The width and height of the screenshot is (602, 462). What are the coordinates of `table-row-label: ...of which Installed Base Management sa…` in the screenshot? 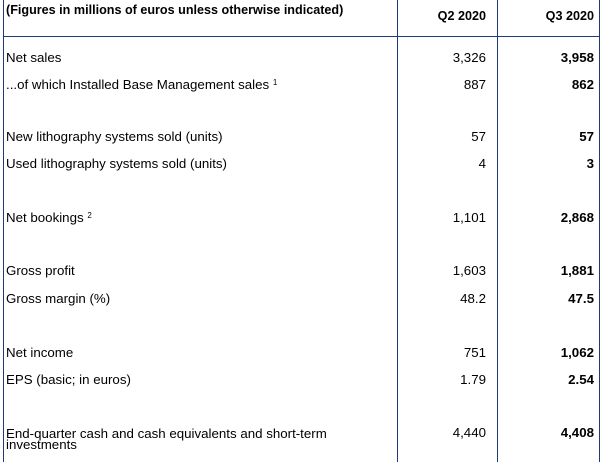 It's located at (142, 84).